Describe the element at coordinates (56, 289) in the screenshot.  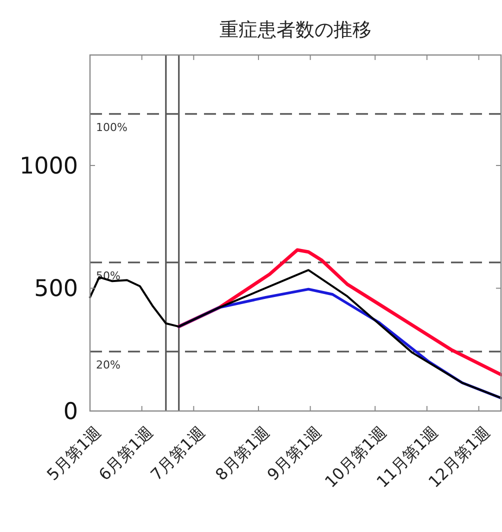
I see `y-tick-label: 500` at that location.